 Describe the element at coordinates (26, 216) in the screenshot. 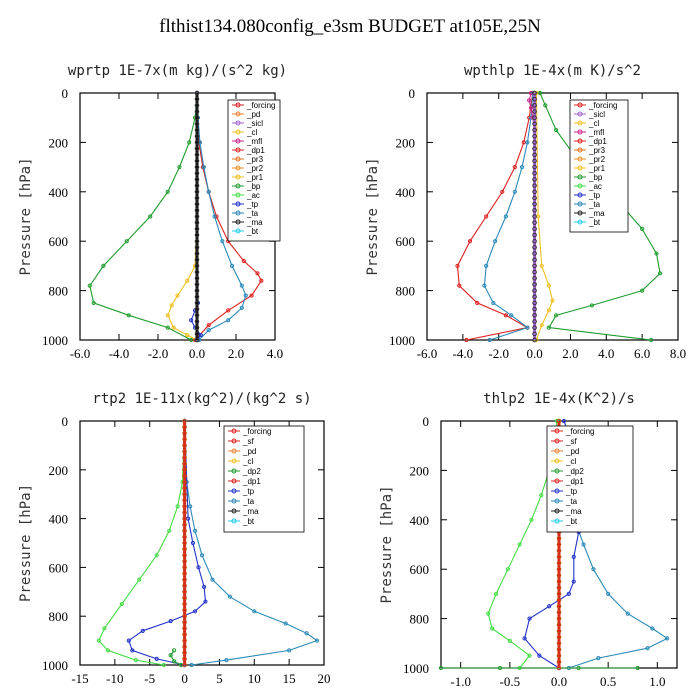

I see `y-axis-label: Pressure [hPa]` at that location.